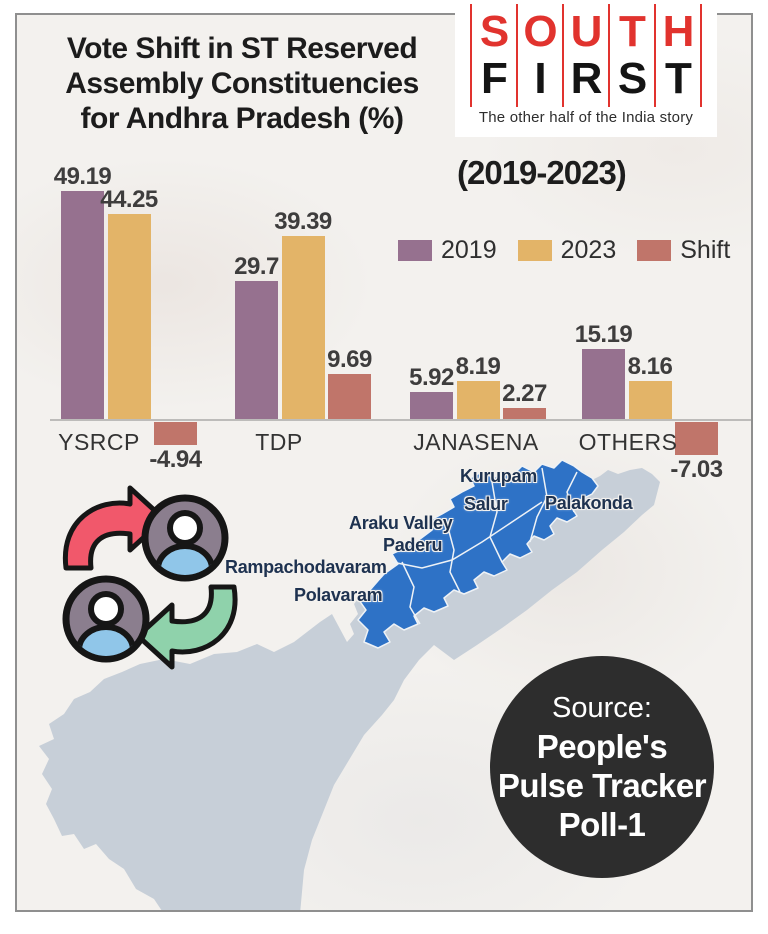 The image size is (768, 934). What do you see at coordinates (540, 78) in the screenshot?
I see `logo-letter: I` at bounding box center [540, 78].